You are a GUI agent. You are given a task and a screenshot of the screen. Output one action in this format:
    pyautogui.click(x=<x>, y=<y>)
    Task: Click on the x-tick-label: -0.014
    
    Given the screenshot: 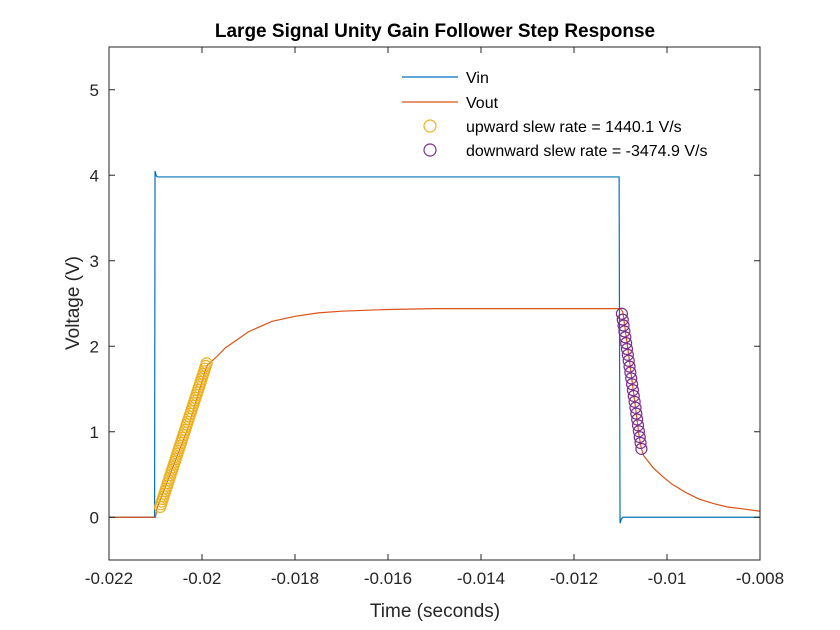 What is the action you would take?
    pyautogui.click(x=481, y=578)
    